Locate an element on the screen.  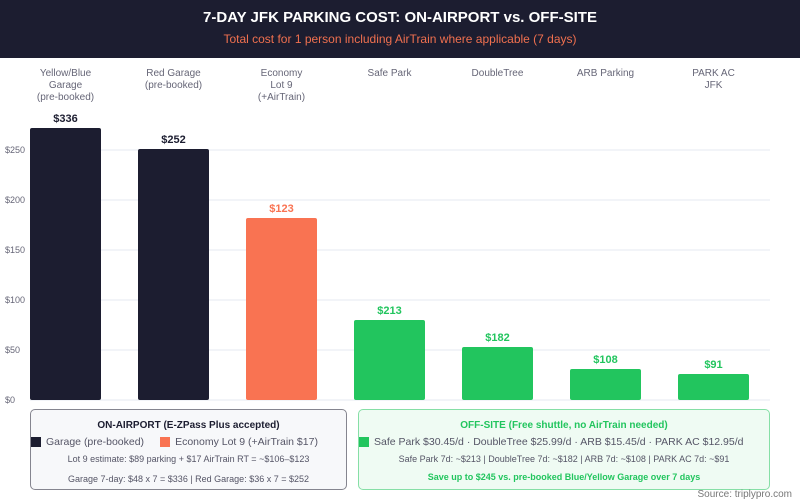
category-label: Safe Park is located at coordinates (390, 73).